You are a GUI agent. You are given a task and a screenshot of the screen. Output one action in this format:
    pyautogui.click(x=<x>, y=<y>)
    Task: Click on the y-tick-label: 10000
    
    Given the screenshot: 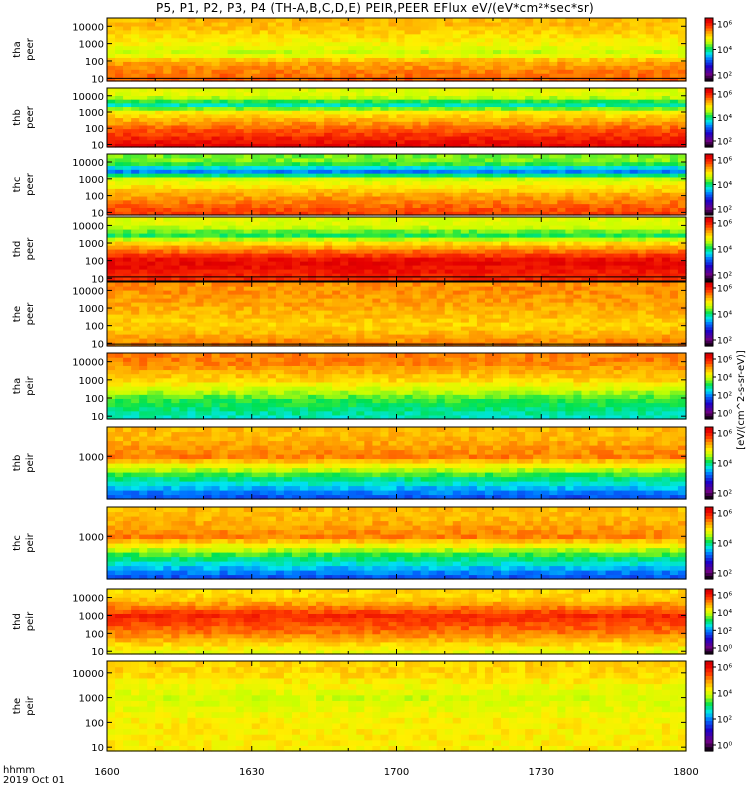 What is the action you would take?
    pyautogui.click(x=88, y=27)
    